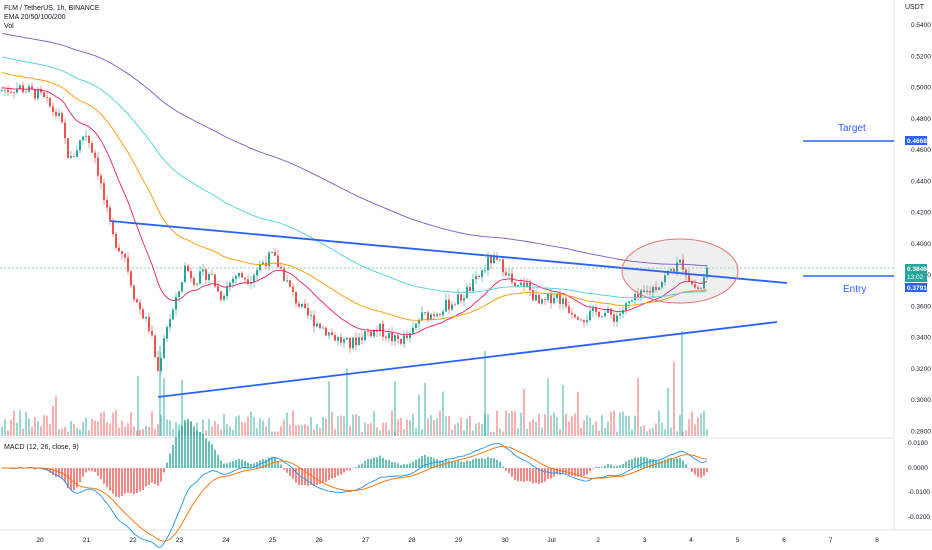 The height and width of the screenshot is (550, 932). What do you see at coordinates (680, 271) in the screenshot?
I see `breakout-ellipse` at bounding box center [680, 271].